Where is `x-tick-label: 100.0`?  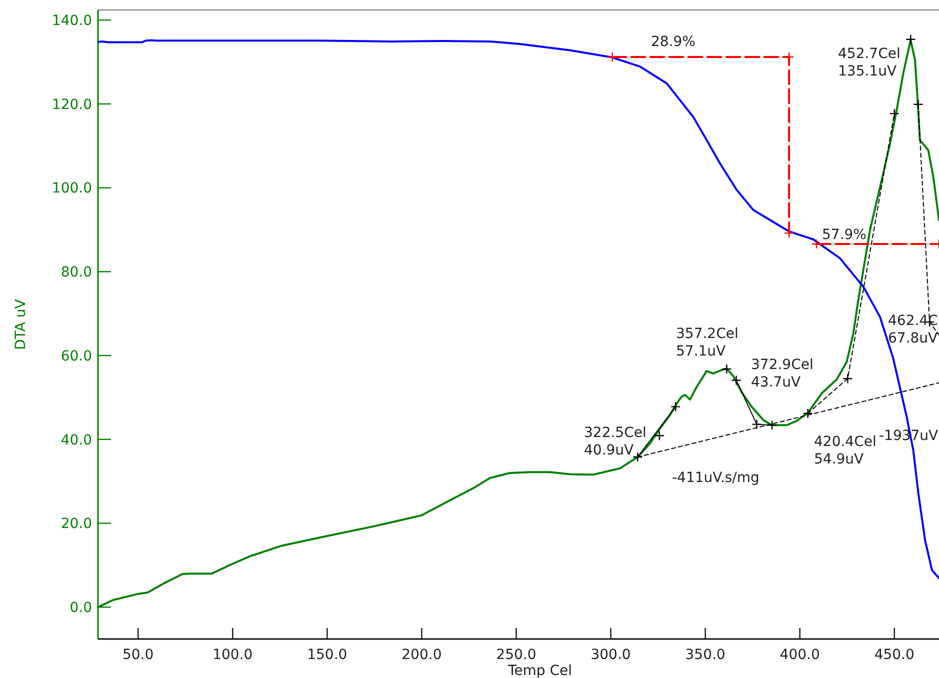
x-tick-label: 100.0 is located at coordinates (232, 654).